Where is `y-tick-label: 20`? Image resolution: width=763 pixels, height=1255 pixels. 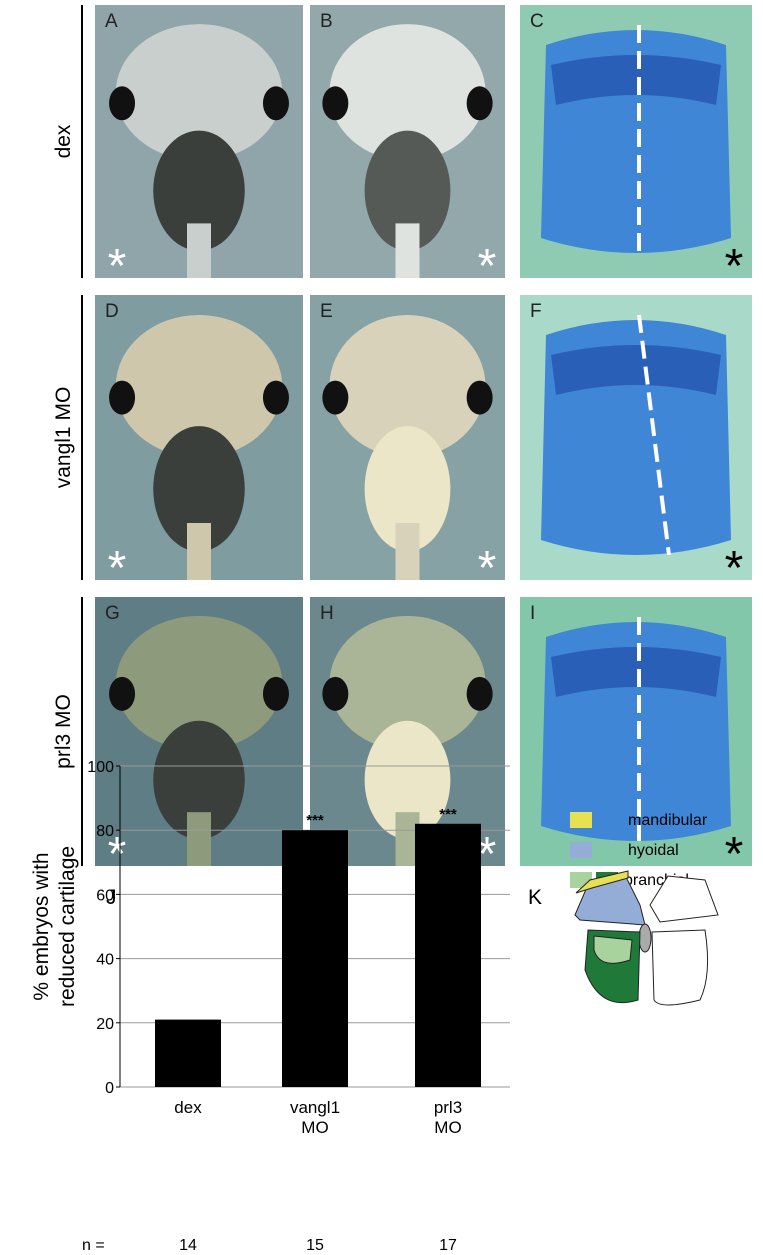
y-tick-label: 20 is located at coordinates (105, 1024).